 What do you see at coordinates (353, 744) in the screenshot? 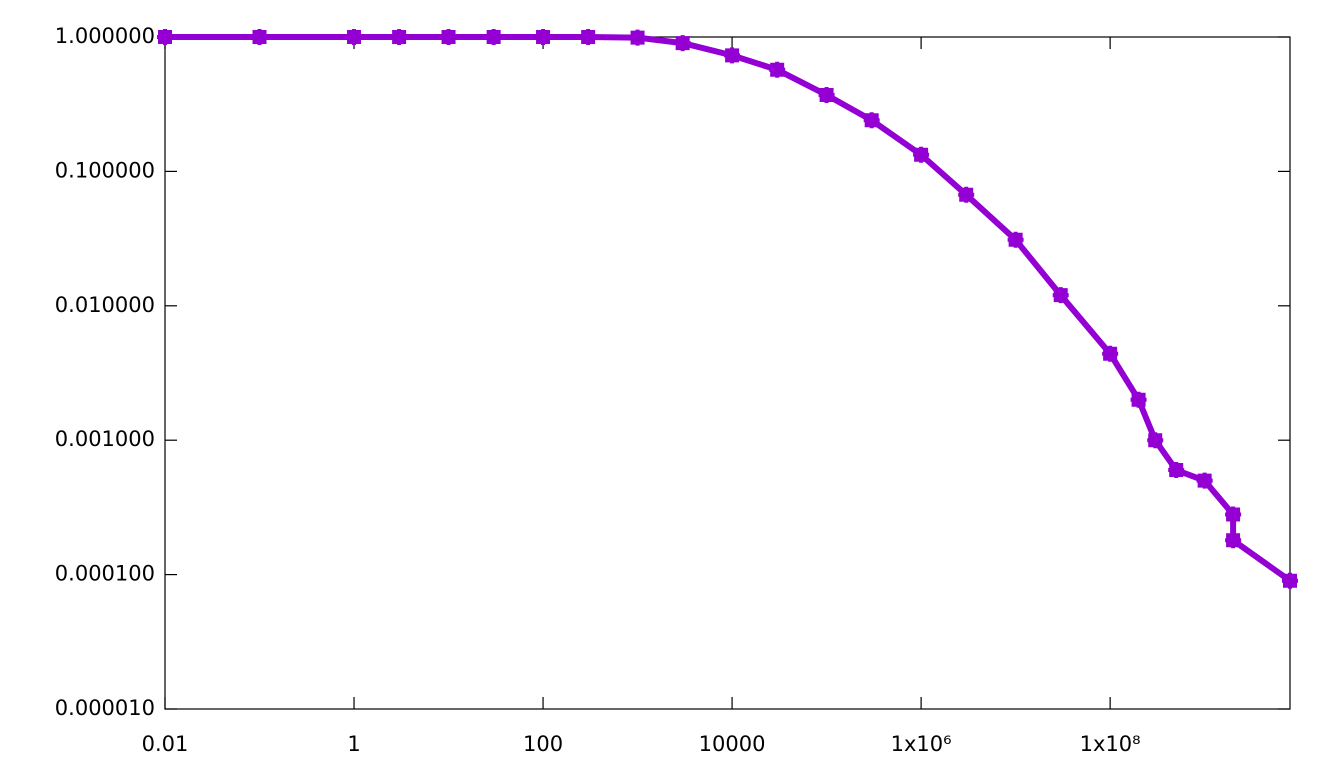
I see `x-tick-label: 1` at bounding box center [353, 744].